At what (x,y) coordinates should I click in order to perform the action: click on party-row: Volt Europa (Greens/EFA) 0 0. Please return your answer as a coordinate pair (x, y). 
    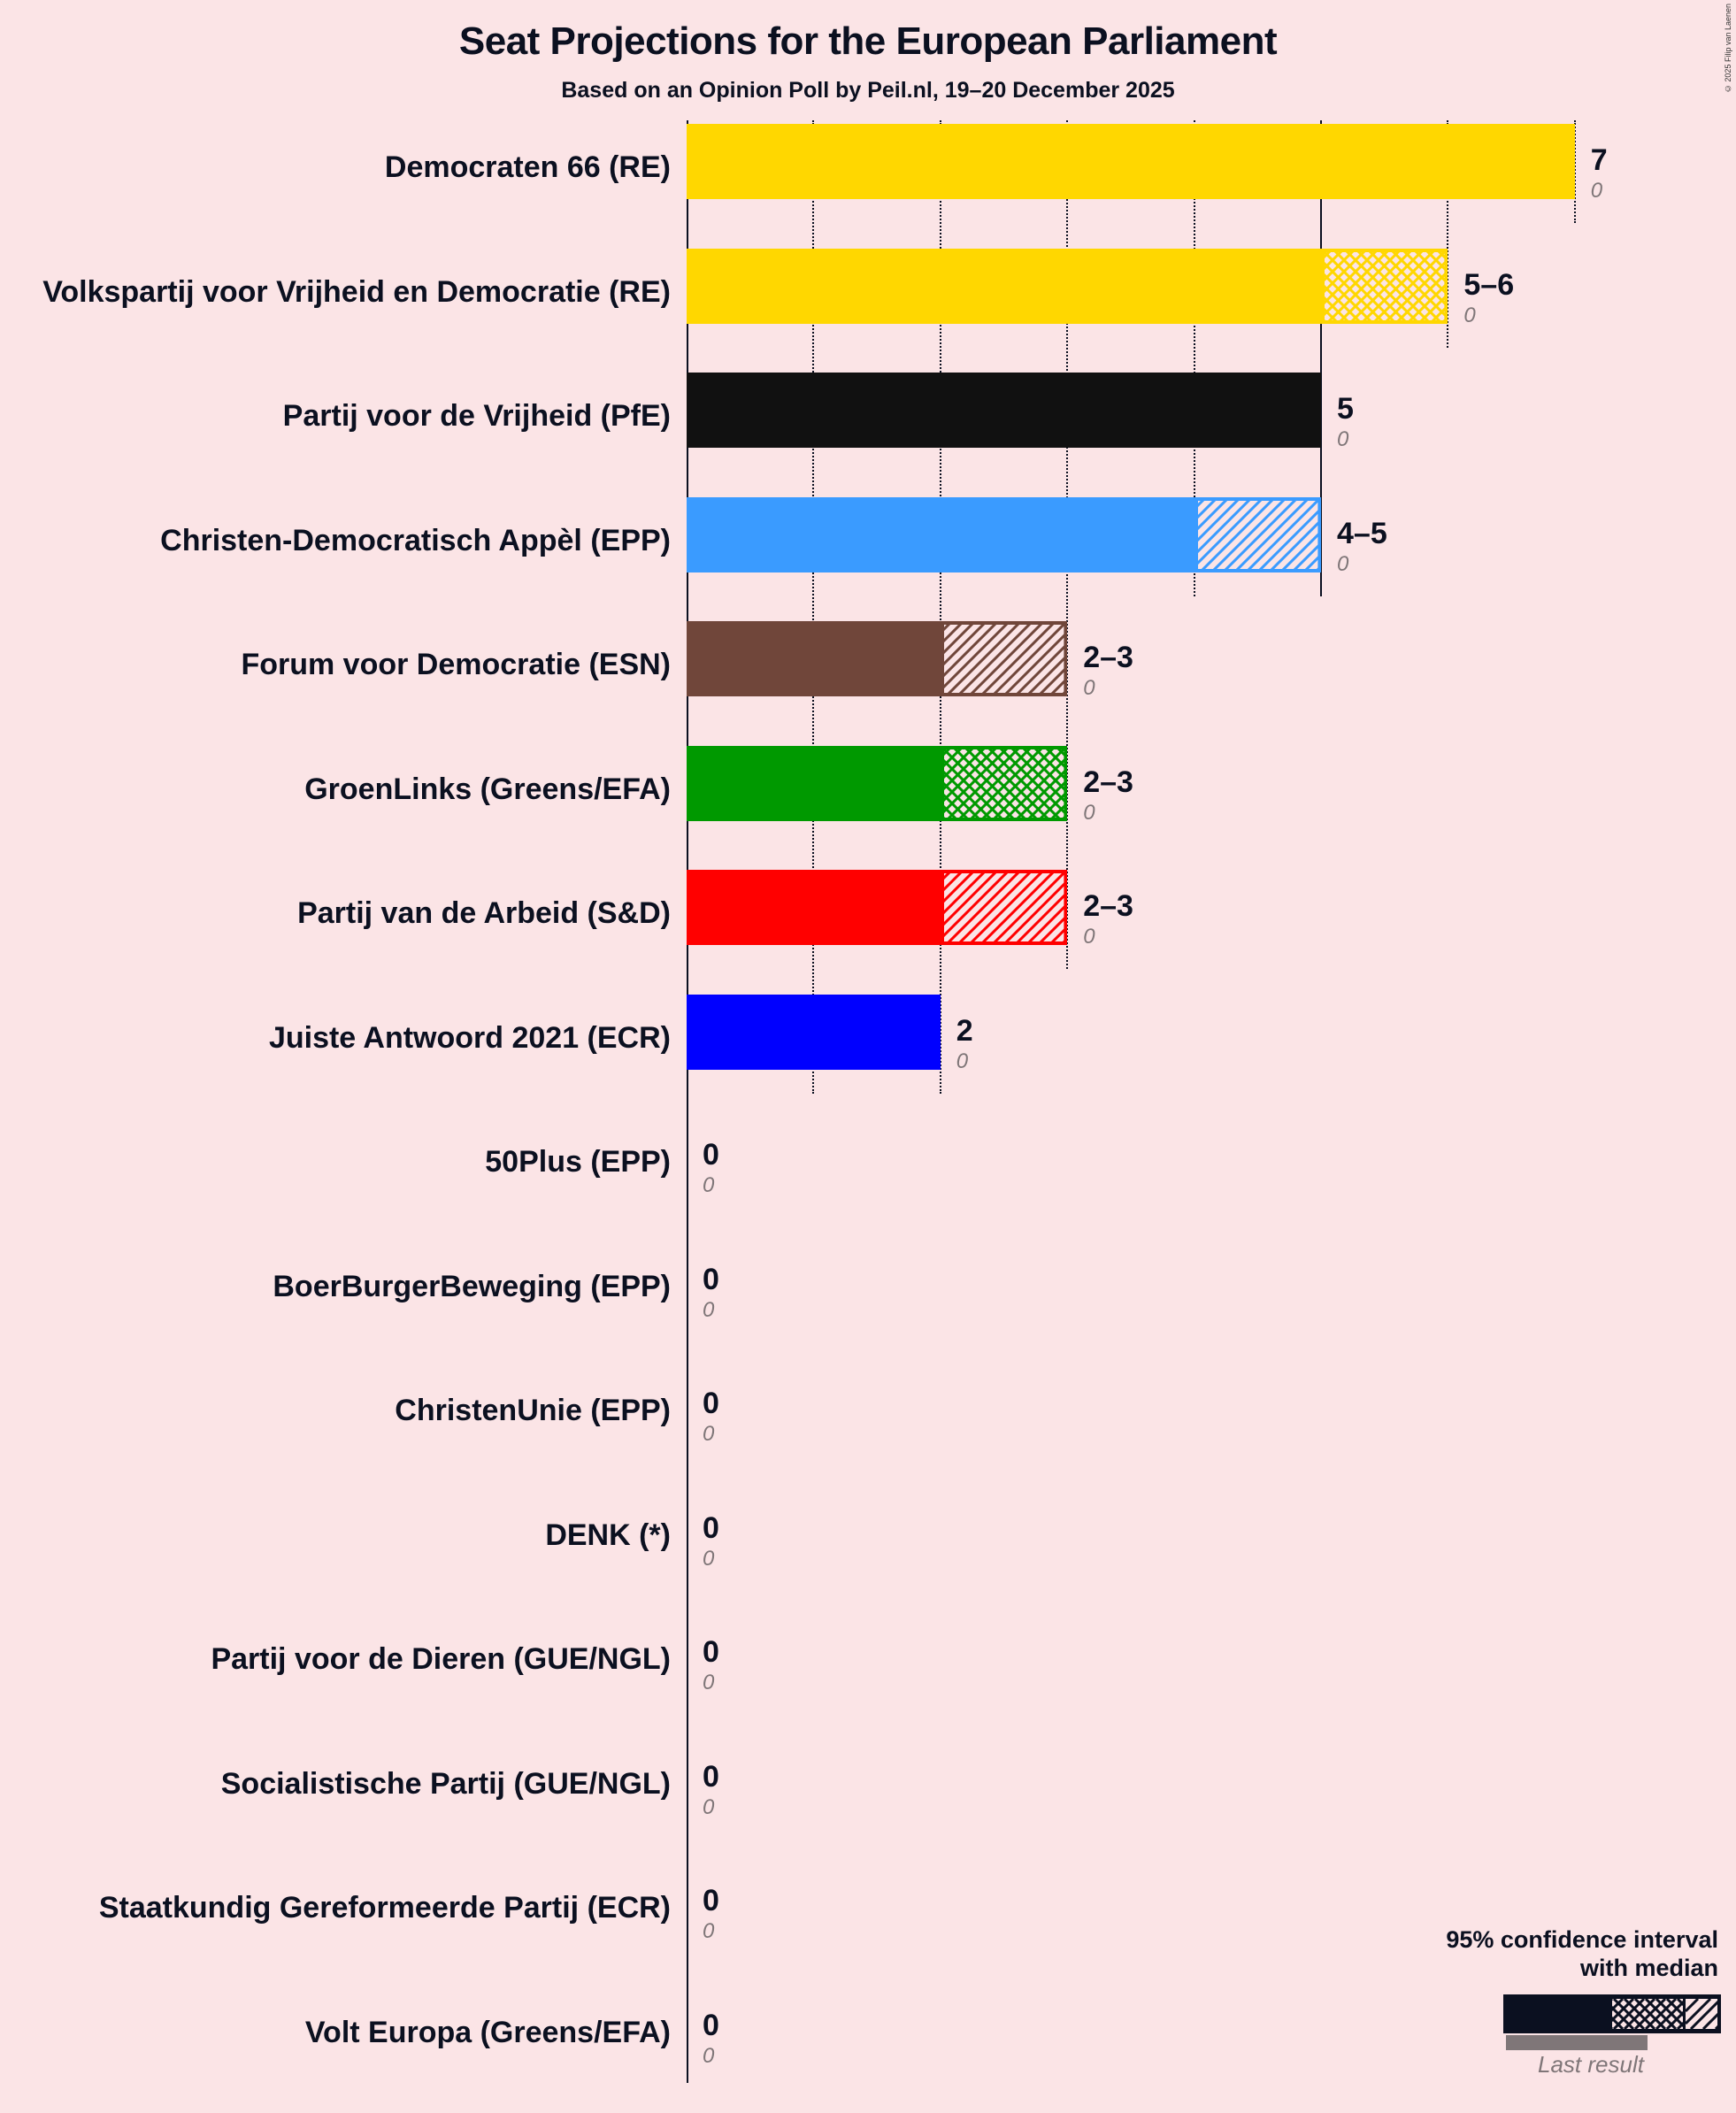
    Looking at the image, I should click on (868, 2051).